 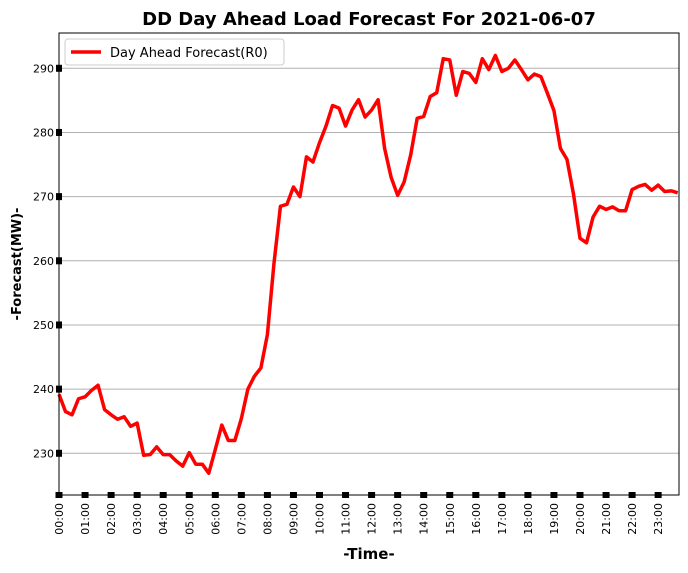 What do you see at coordinates (43, 453) in the screenshot?
I see `y-tick-label: 230` at bounding box center [43, 453].